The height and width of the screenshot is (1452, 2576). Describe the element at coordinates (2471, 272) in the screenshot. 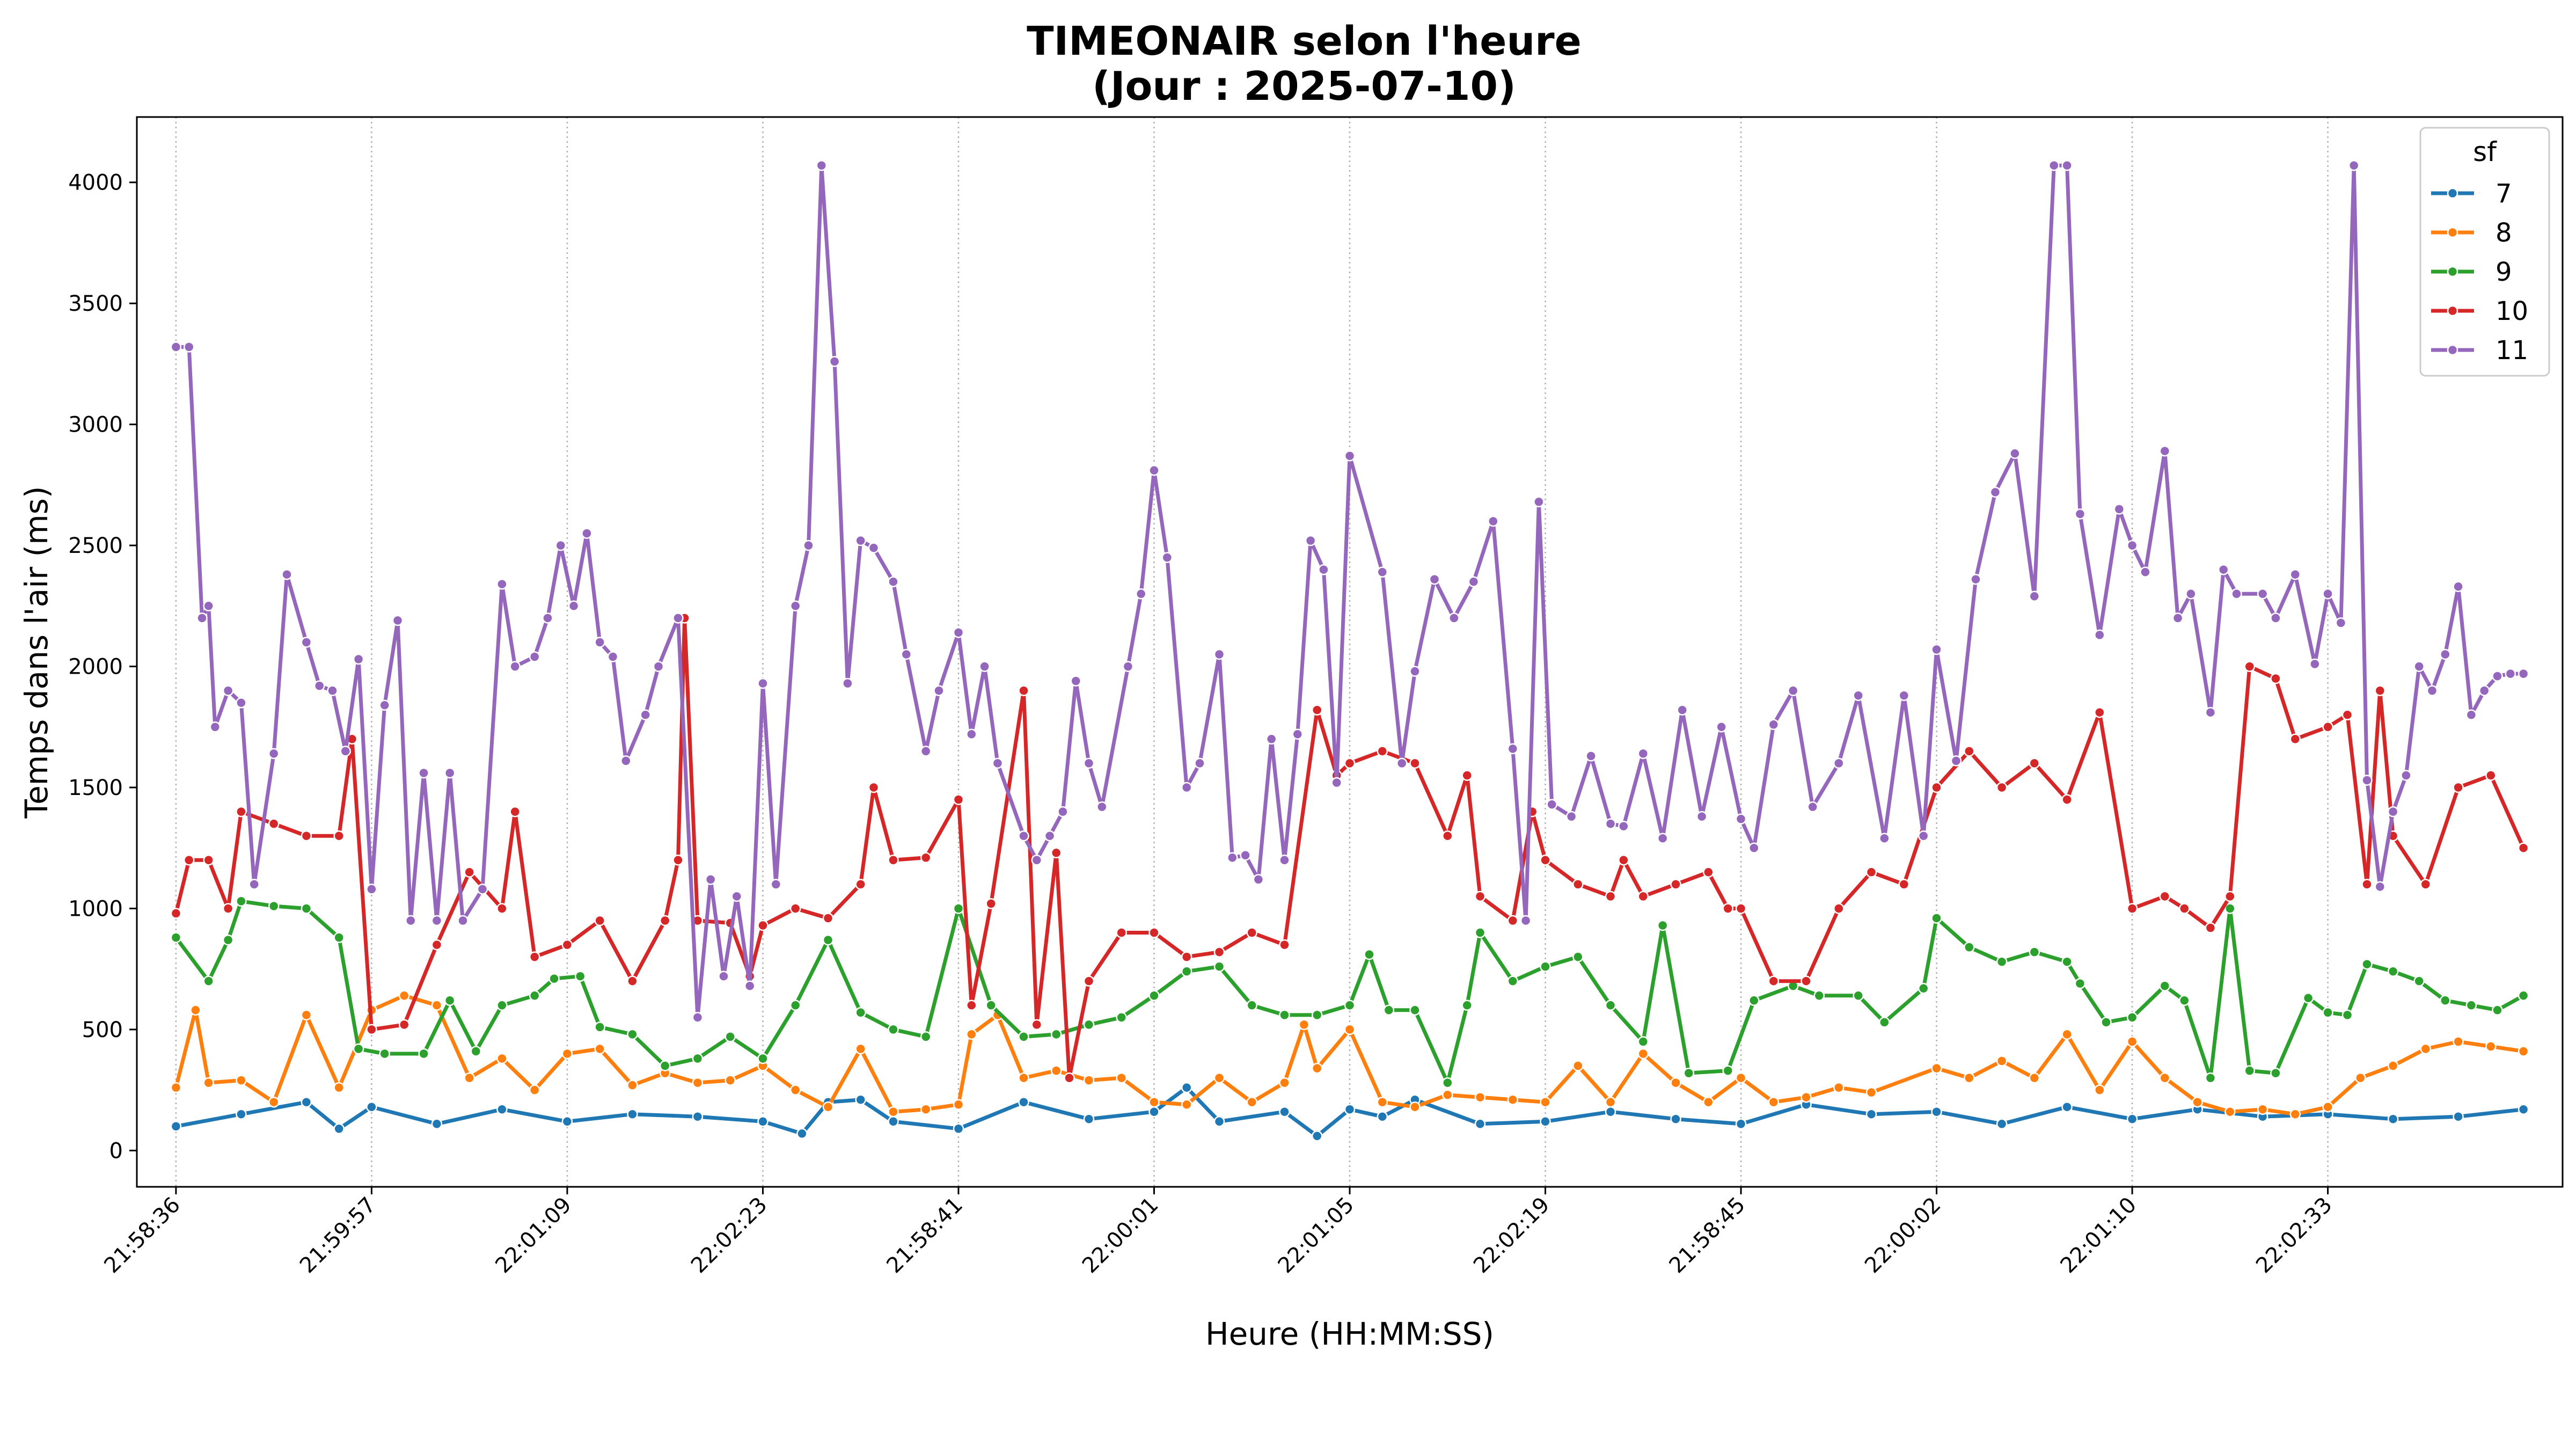

I see `legend-item-9: 9` at that location.